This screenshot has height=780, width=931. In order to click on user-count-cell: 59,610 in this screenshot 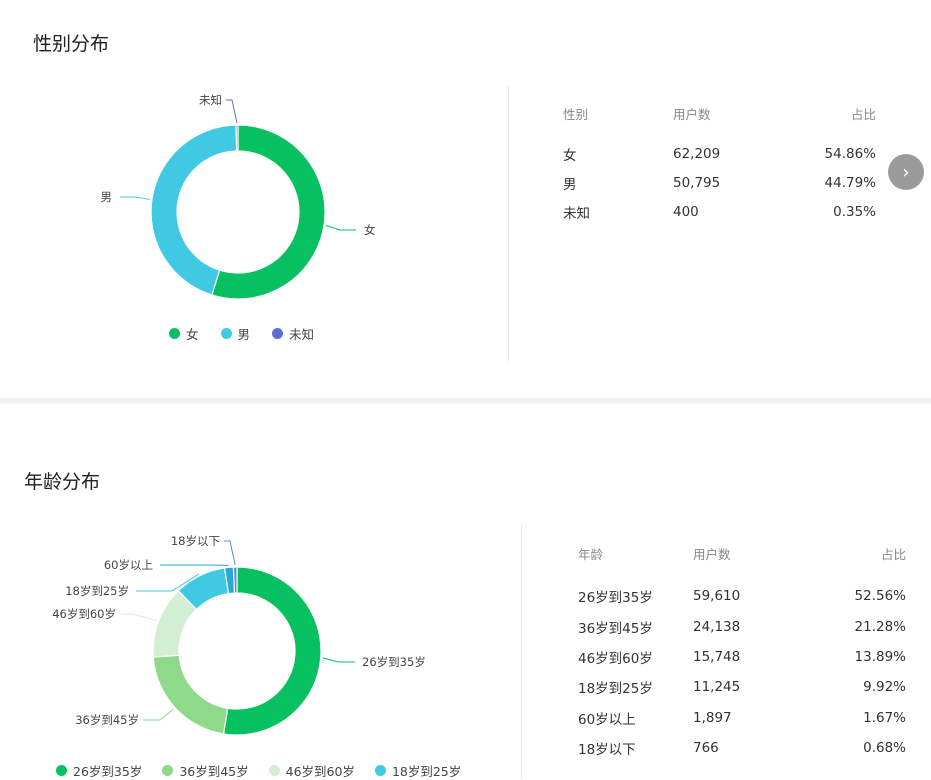, I will do `click(748, 596)`.